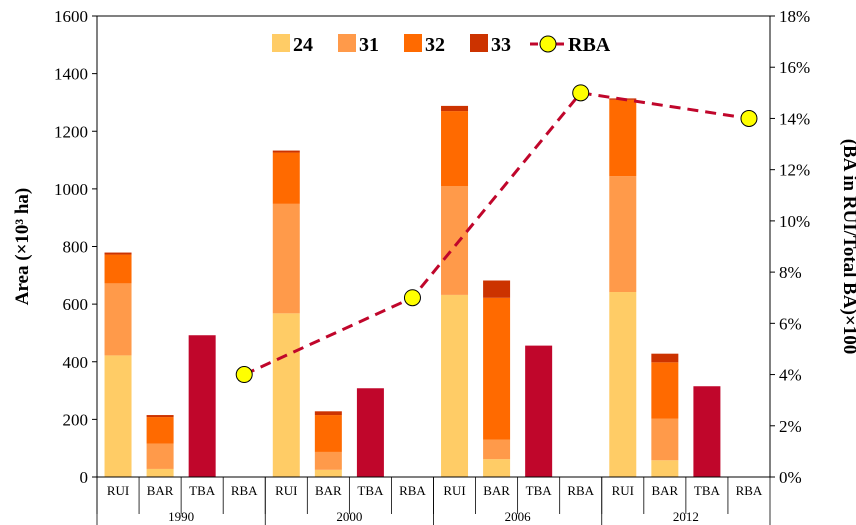 Image resolution: width=856 pixels, height=525 pixels. Describe the element at coordinates (794, 16) in the screenshot. I see `y-right-tick-label: 18%` at that location.